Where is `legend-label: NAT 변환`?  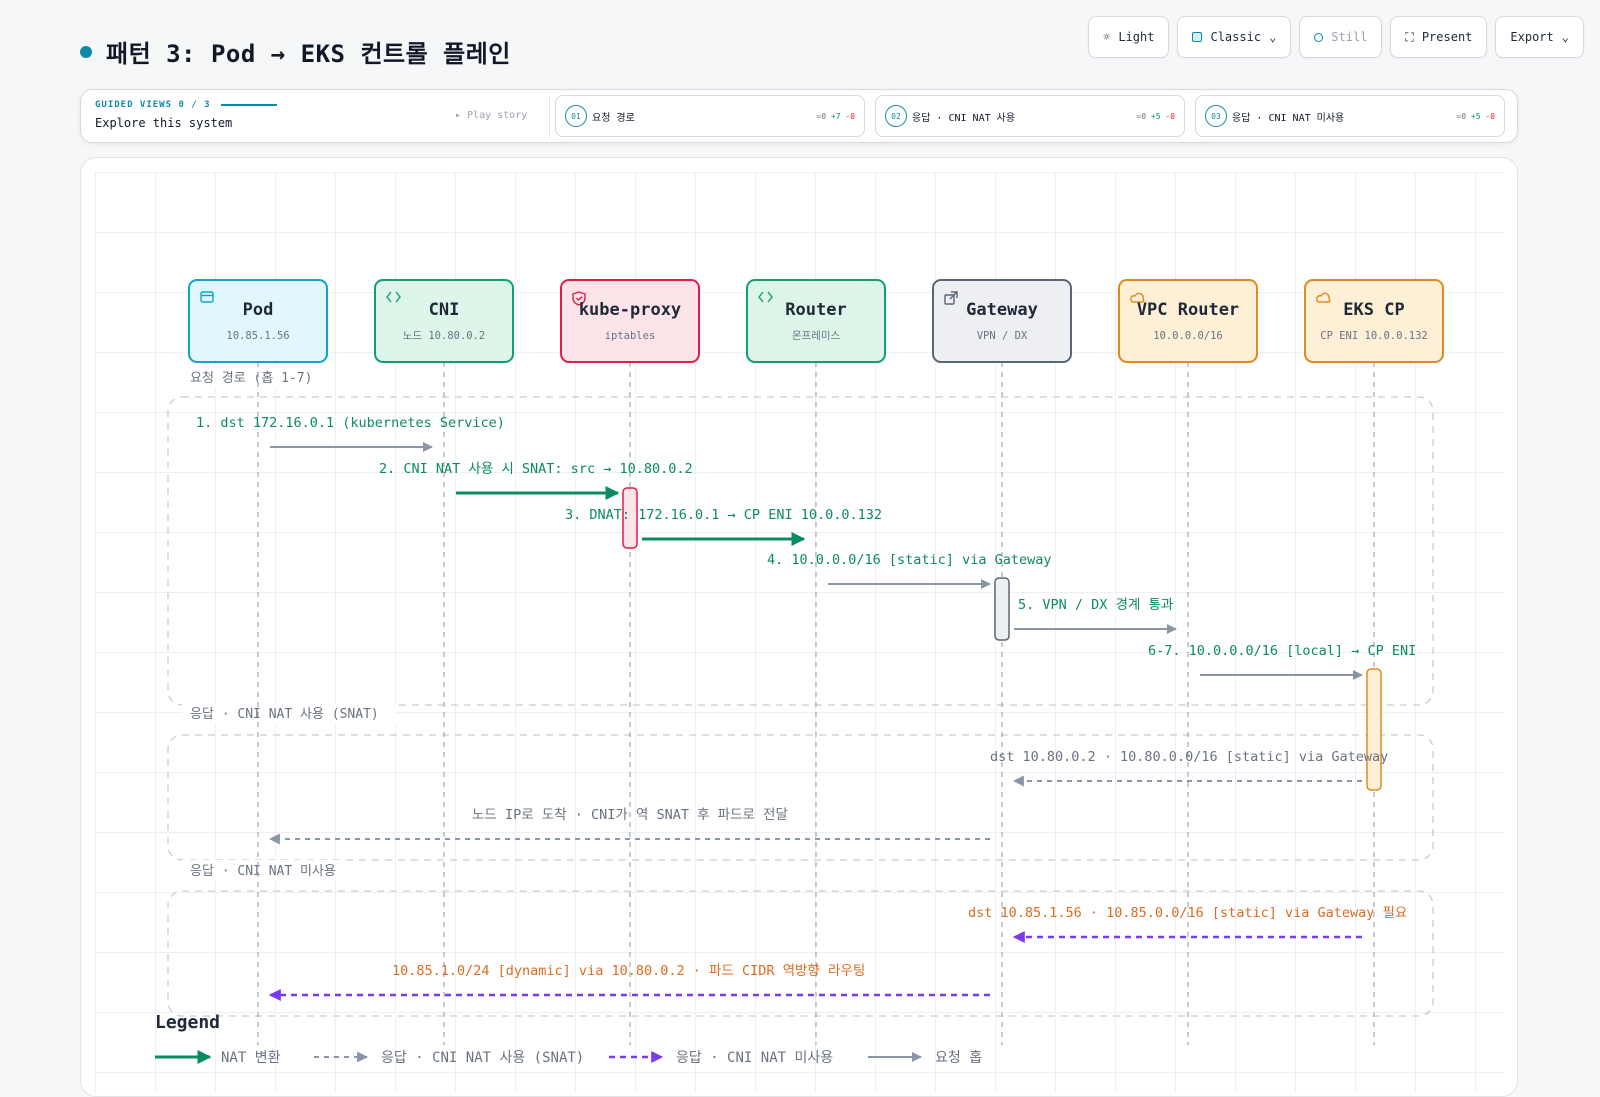
legend-label: NAT 변환 is located at coordinates (251, 1058).